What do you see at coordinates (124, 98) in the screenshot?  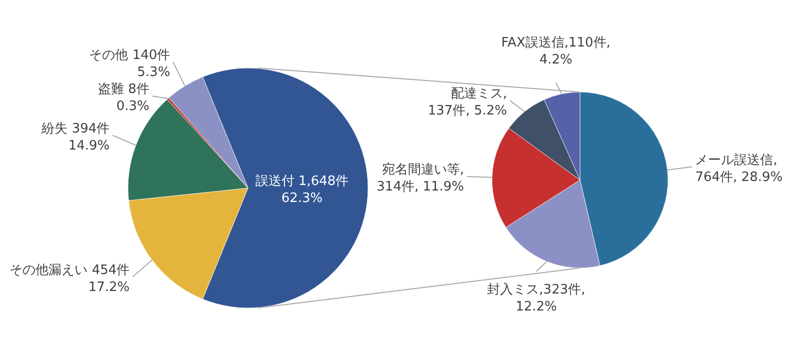 I see `slice-label: 盗難 8件 0.3%` at bounding box center [124, 98].